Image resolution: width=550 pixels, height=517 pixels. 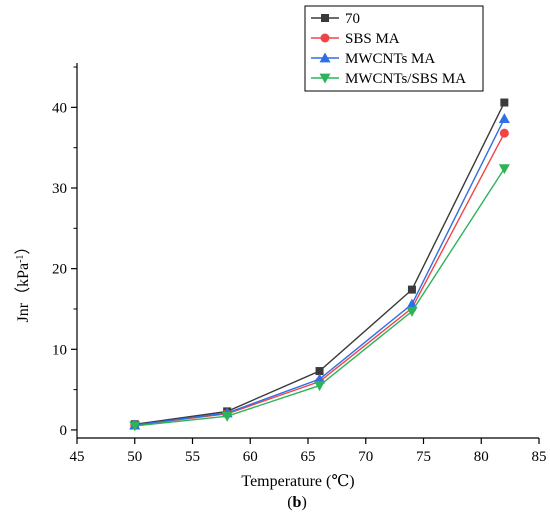 I want to click on legend-label-3: MWCNTs MA, so click(x=390, y=59).